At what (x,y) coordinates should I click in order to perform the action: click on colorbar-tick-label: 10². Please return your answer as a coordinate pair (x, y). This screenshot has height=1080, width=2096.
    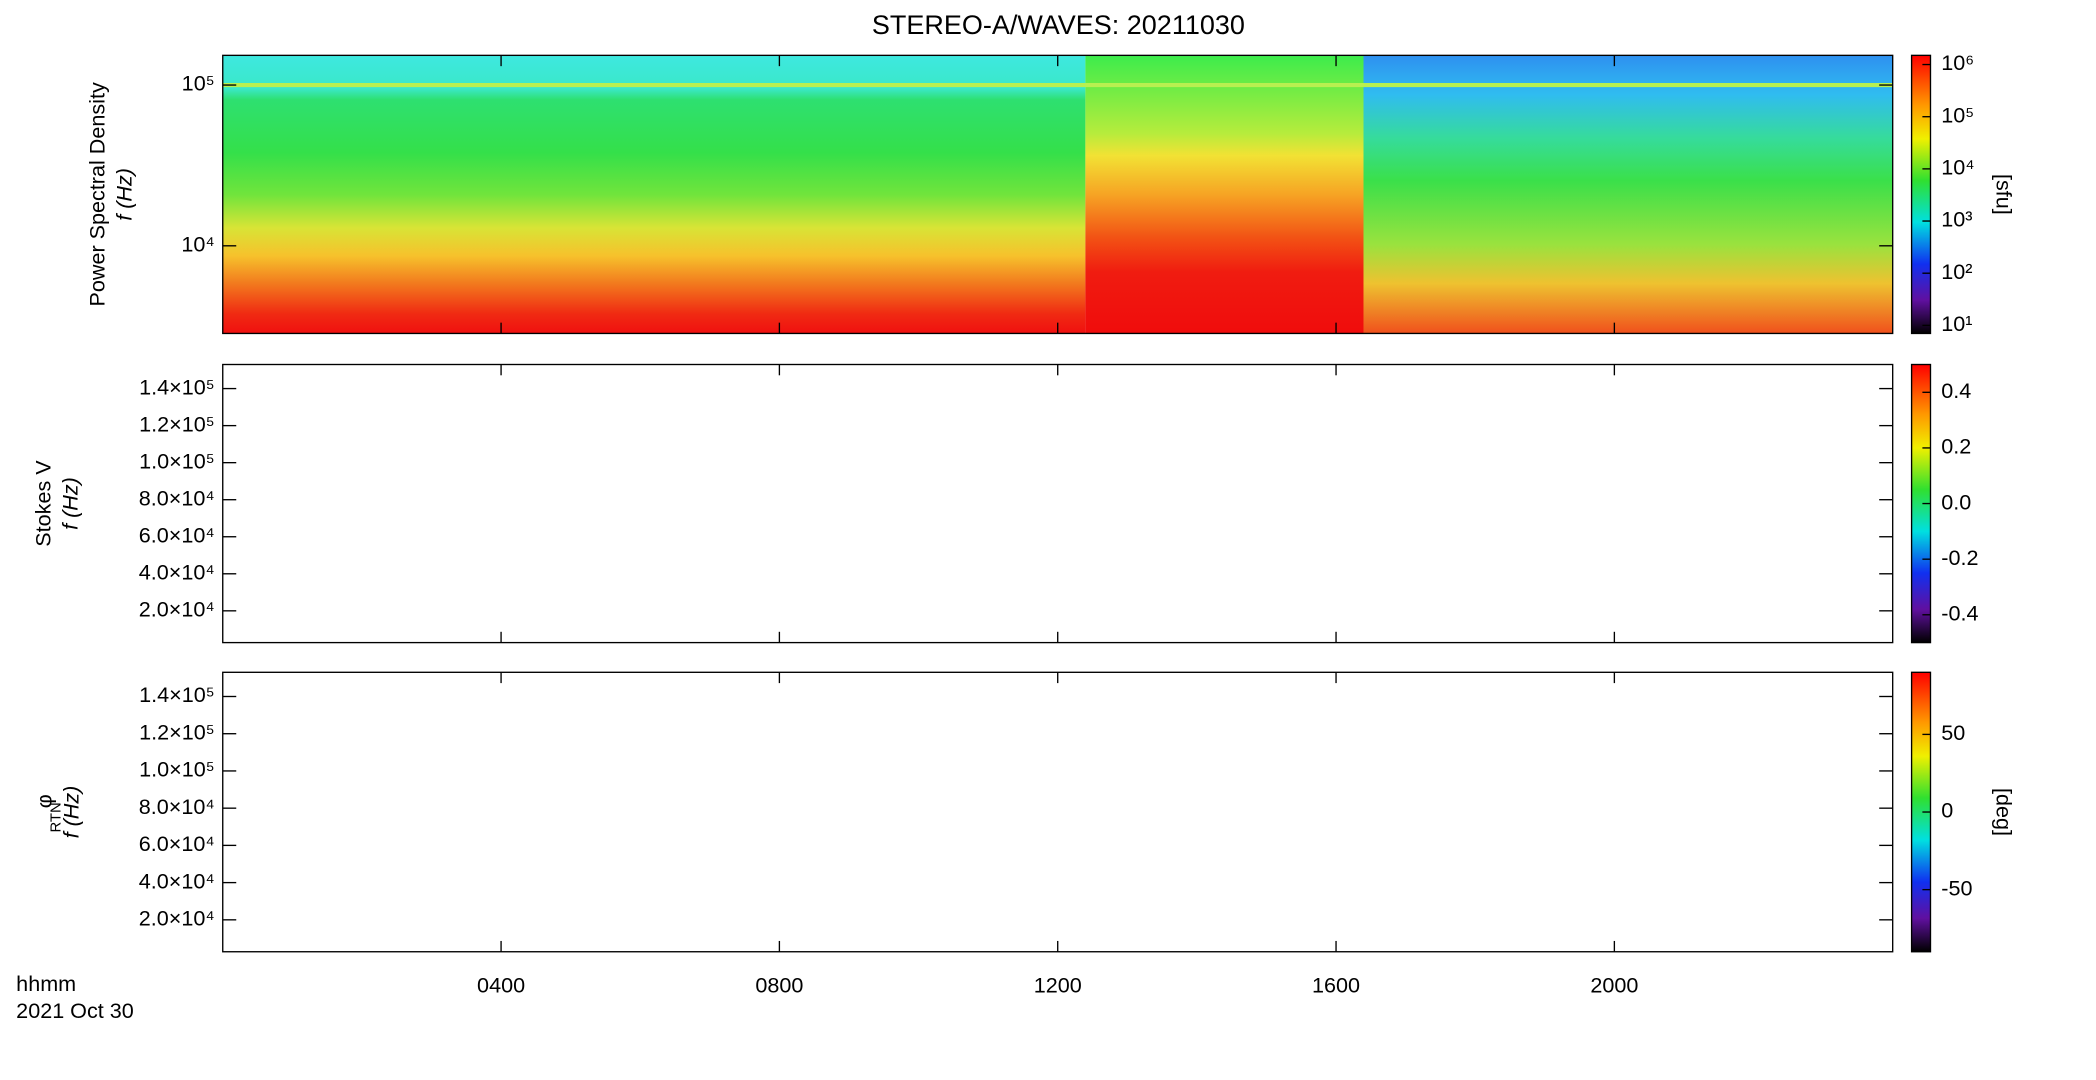
    Looking at the image, I should click on (1956, 271).